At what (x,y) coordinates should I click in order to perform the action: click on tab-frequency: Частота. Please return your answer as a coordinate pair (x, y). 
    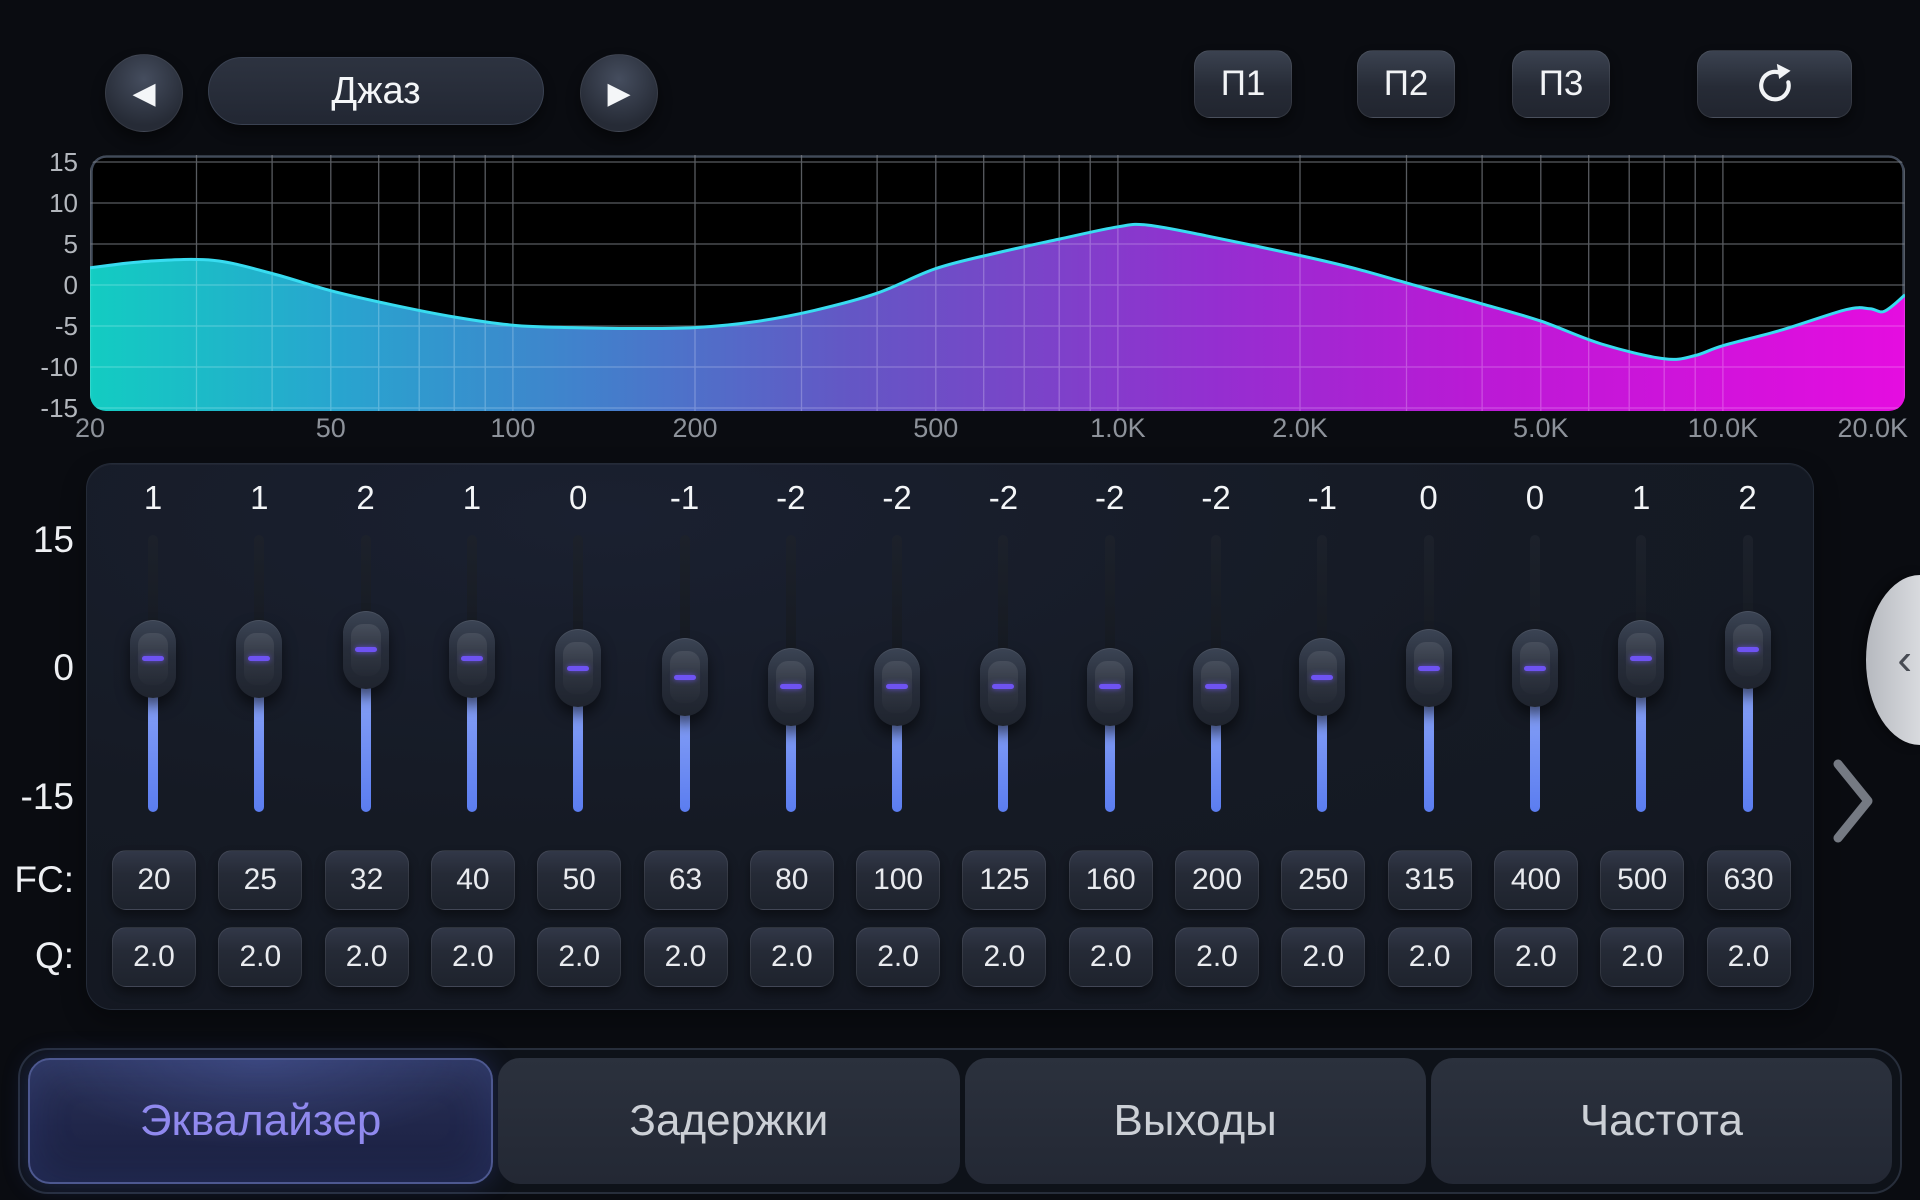
    Looking at the image, I should click on (1661, 1121).